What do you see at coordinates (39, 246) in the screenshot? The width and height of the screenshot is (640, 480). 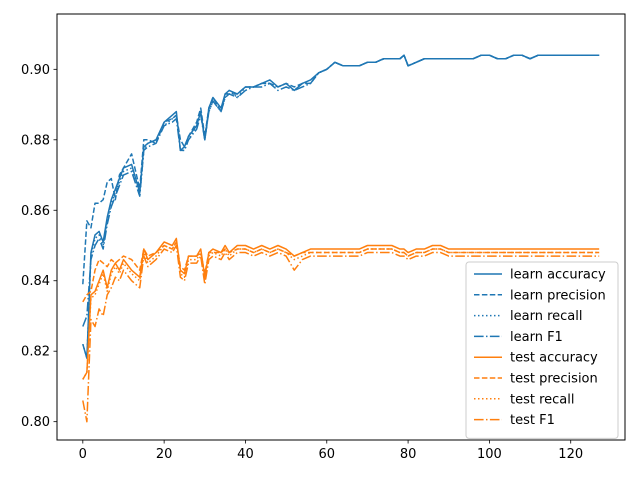 I see `y-axis: 0.80 0.82 0.84 0.86 0.88 0.90` at bounding box center [39, 246].